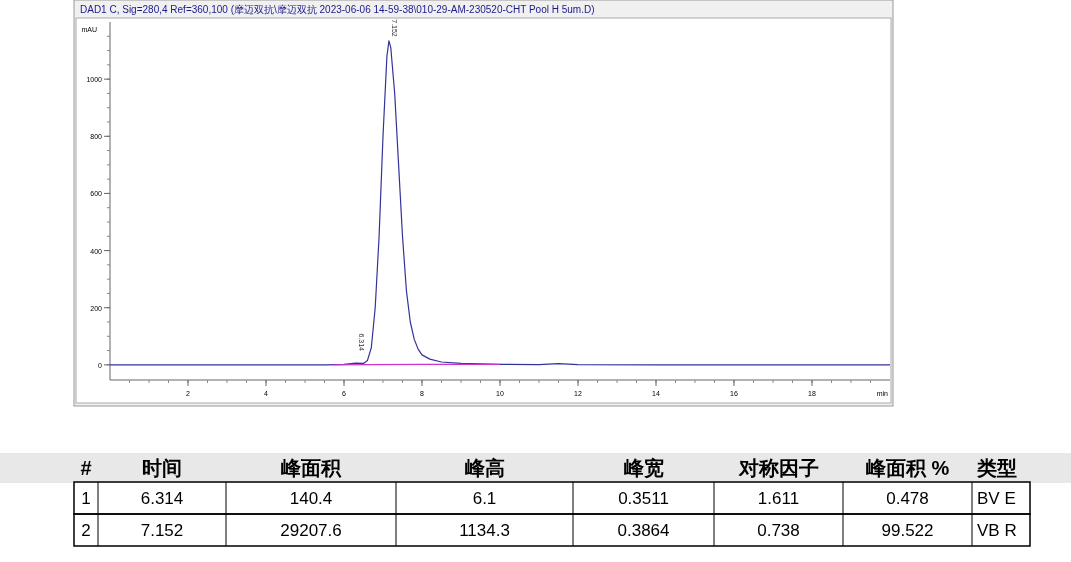 This screenshot has height=562, width=1071. I want to click on text: 峰面积, so click(311, 468).